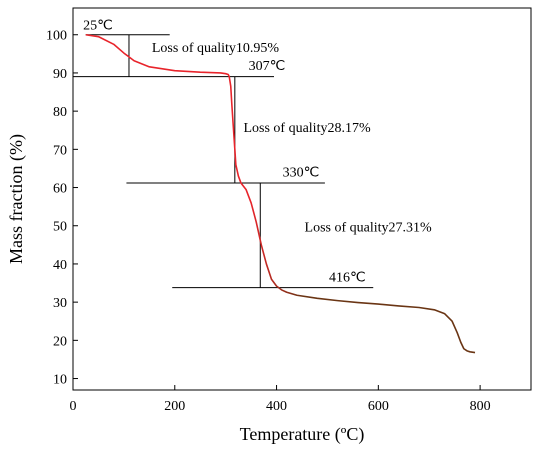 The height and width of the screenshot is (450, 550). I want to click on x-tick-label: 400, so click(276, 406).